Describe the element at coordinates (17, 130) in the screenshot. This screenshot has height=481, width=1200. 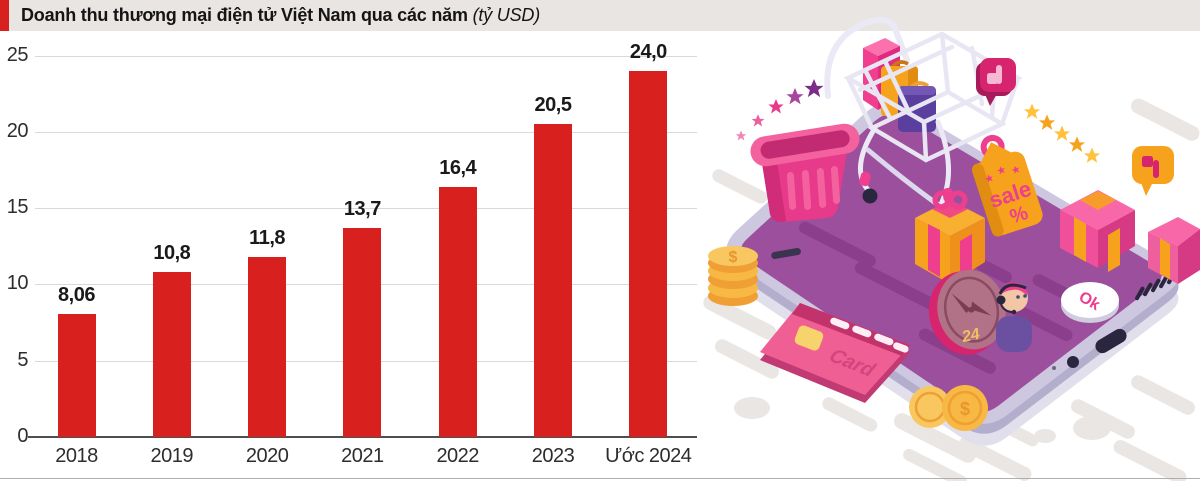
I see `y-axis-label: 20` at that location.